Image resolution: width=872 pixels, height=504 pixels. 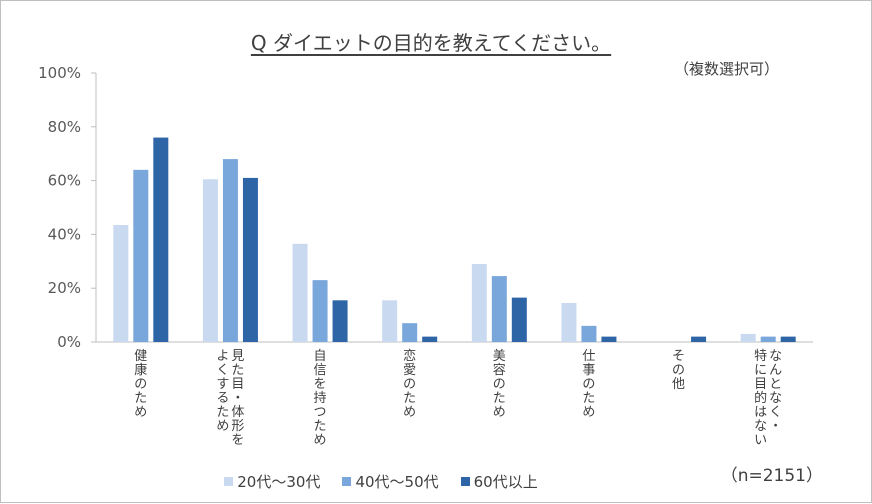 I want to click on legend-label: 60代以上, so click(x=505, y=482).